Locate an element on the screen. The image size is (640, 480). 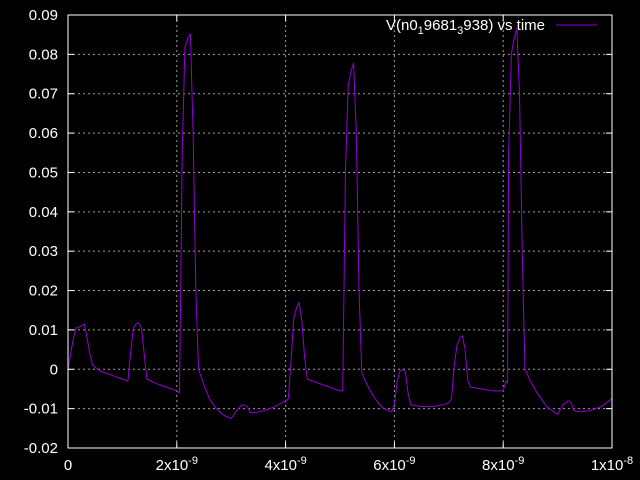
legend-label: V(n0196813938) vs time is located at coordinates (465, 27).